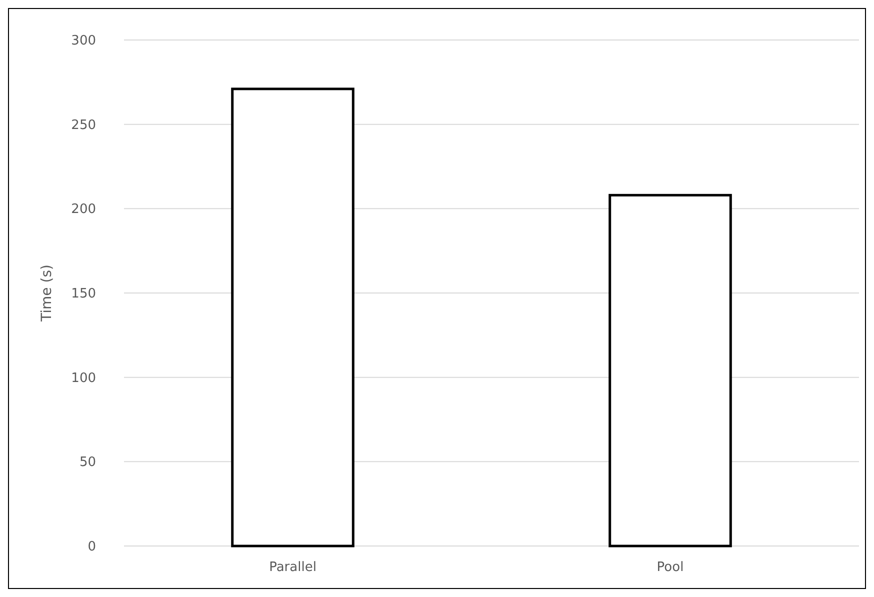 The width and height of the screenshot is (874, 597). I want to click on y-tick-label: 100, so click(83, 378).